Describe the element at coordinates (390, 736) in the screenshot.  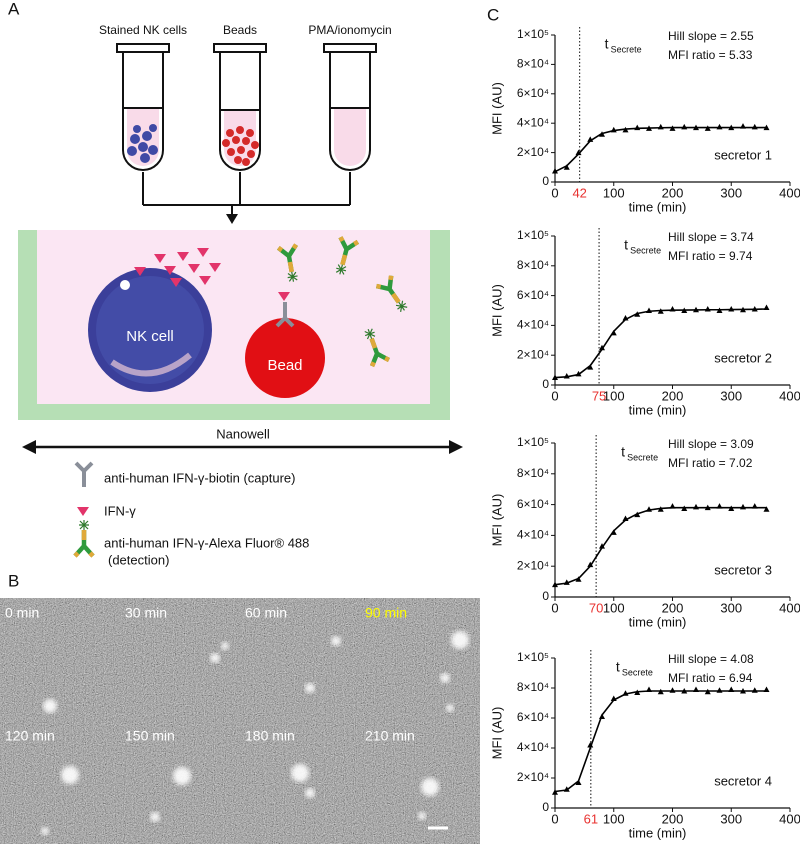
I see `frame-label: 210 min` at that location.